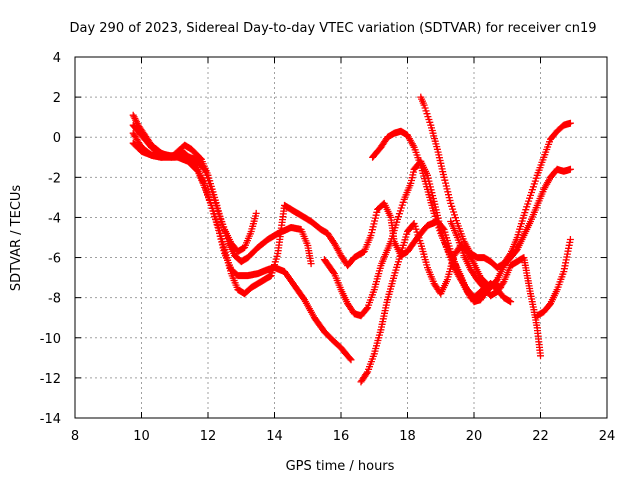 Image resolution: width=640 pixels, height=480 pixels. What do you see at coordinates (141, 436) in the screenshot?
I see `x-tick-label: 10` at bounding box center [141, 436].